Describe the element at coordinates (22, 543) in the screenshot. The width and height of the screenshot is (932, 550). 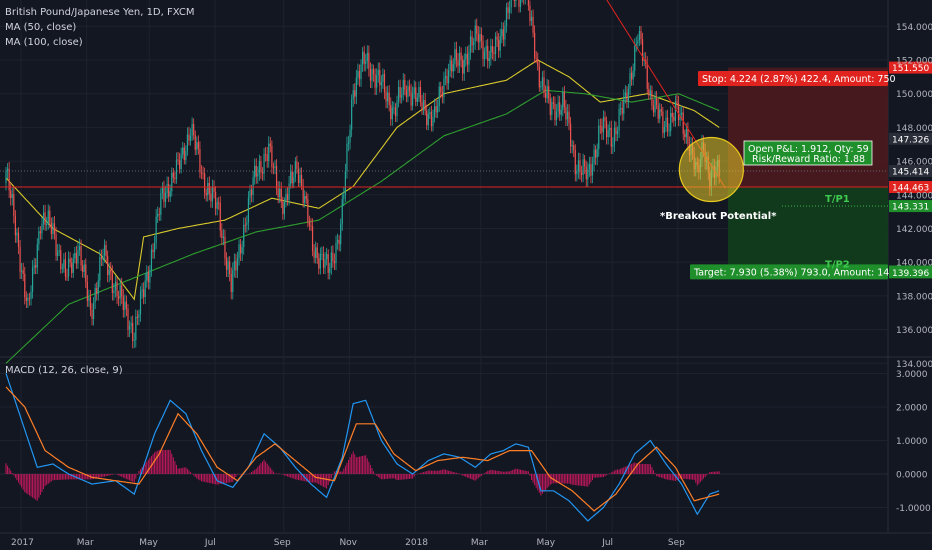
I see `time-tick-label: 2017` at that location.